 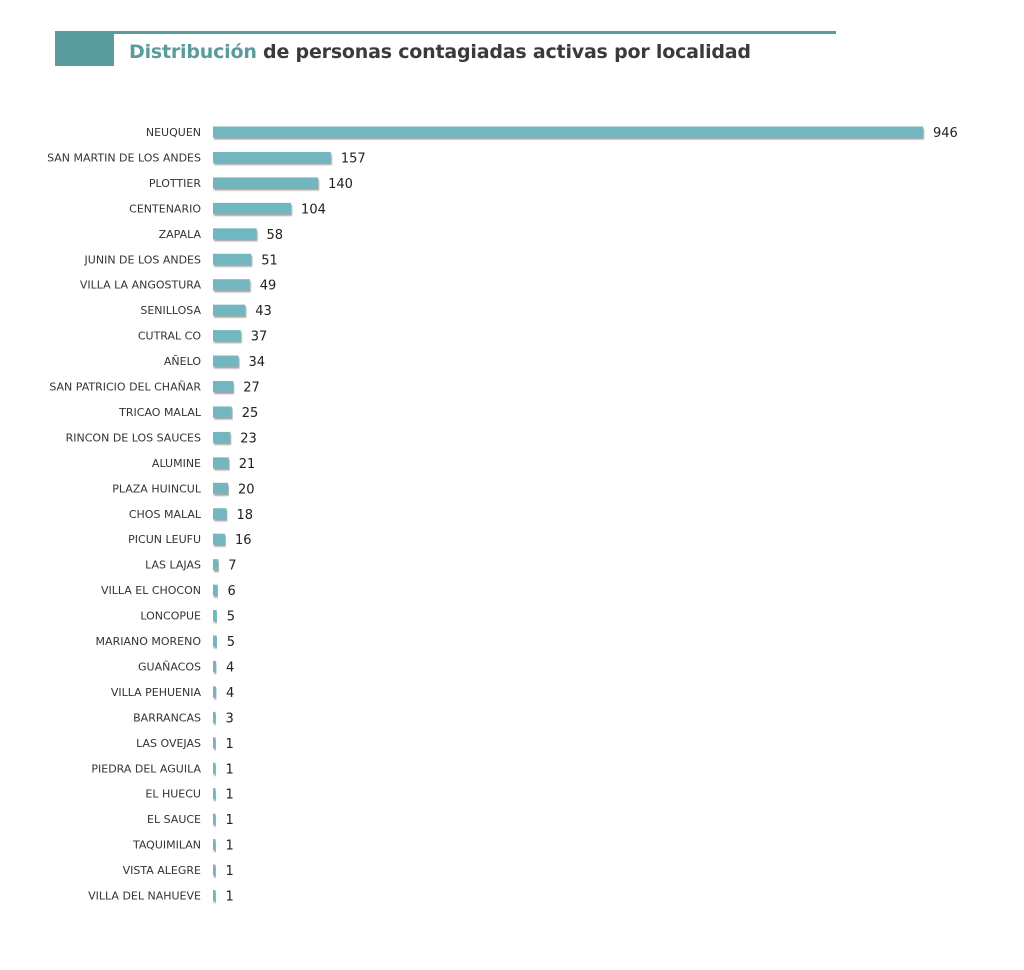 I want to click on category-label: ALUMINE, so click(x=176, y=463).